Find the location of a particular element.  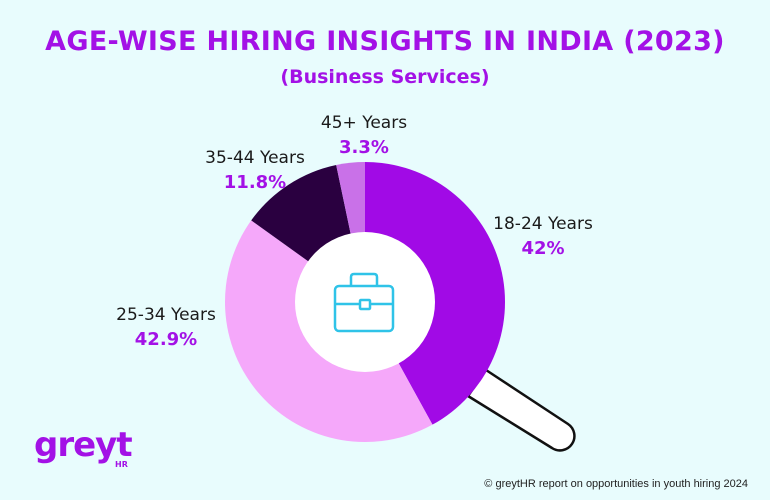

briefcase-icon is located at coordinates (364, 302).